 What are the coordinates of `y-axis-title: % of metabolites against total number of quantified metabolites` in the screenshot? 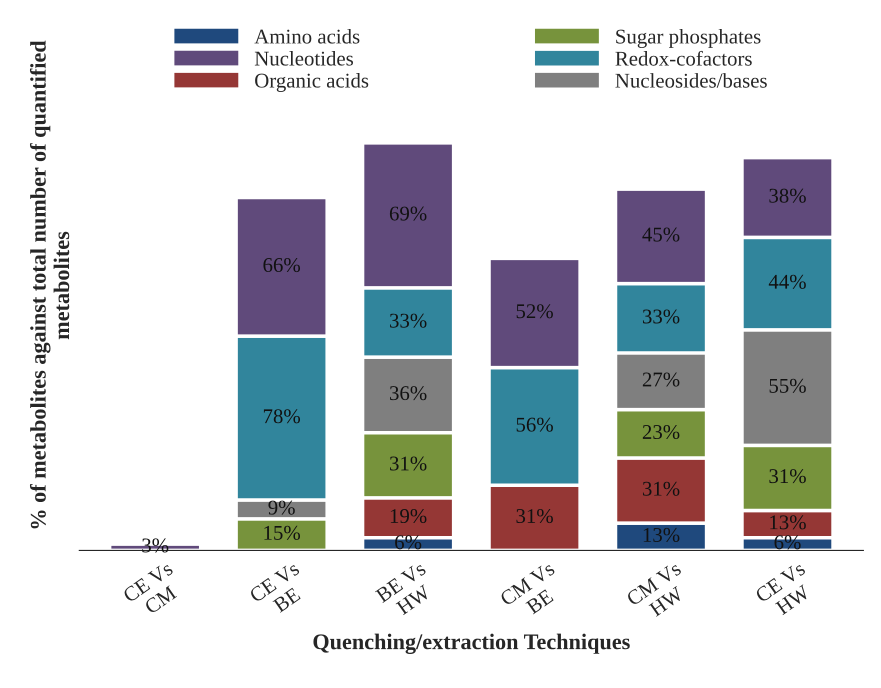 It's located at (50, 284).